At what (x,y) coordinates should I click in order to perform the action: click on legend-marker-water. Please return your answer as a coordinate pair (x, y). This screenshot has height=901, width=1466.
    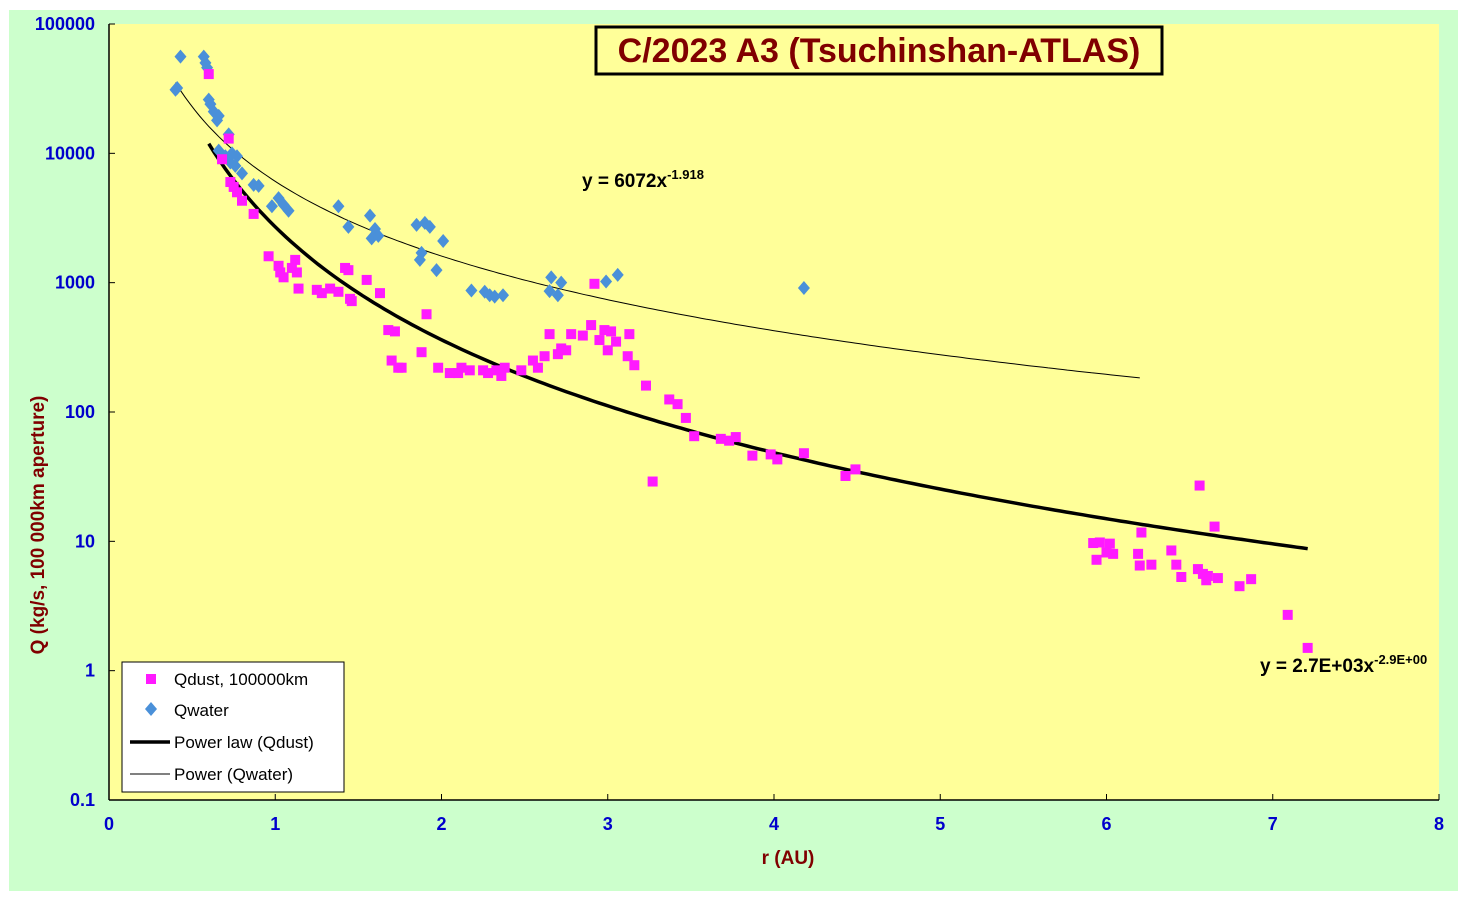
    Looking at the image, I should click on (151, 709).